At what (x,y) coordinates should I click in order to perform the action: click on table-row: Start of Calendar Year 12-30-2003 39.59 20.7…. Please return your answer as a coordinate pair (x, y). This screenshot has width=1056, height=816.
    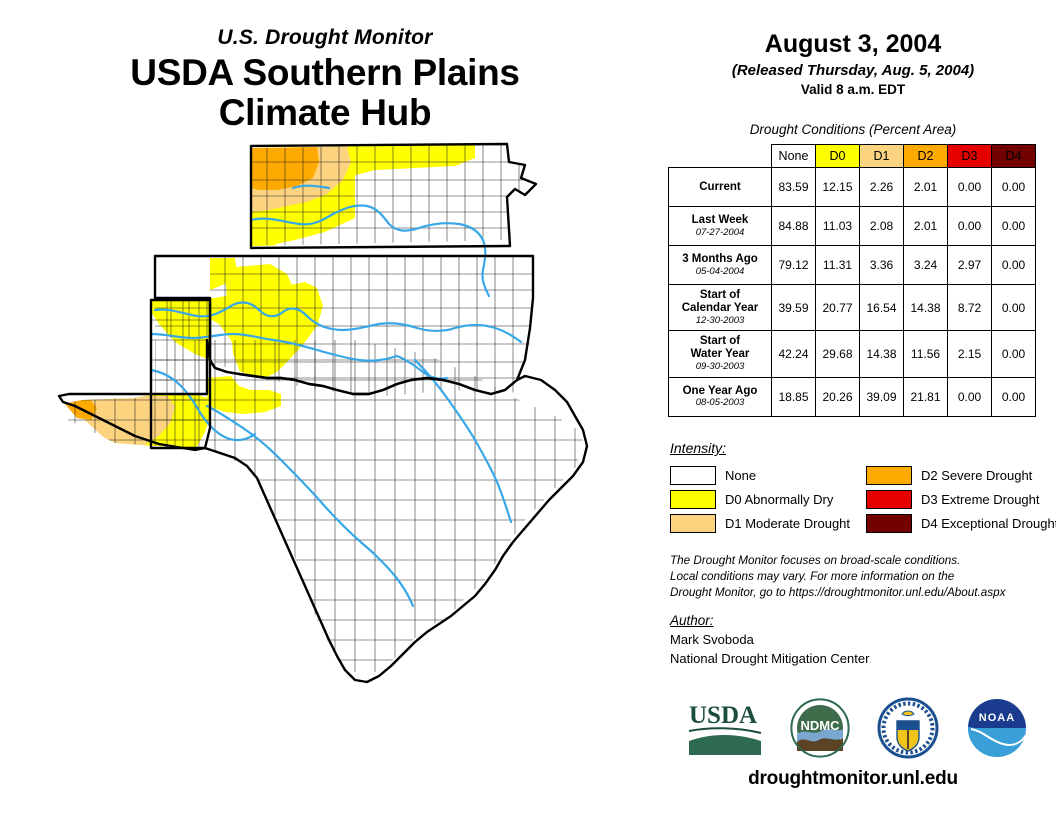
    Looking at the image, I should click on (852, 307).